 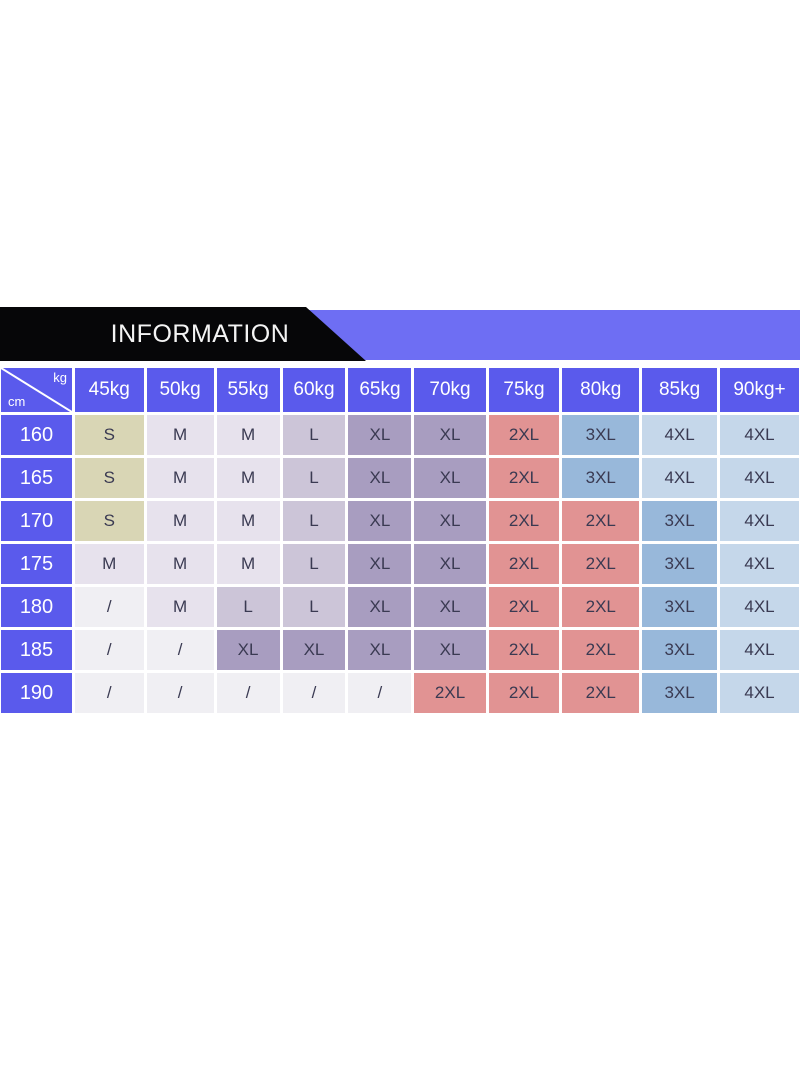 What do you see at coordinates (36, 435) in the screenshot?
I see `row-header-160: 160` at bounding box center [36, 435].